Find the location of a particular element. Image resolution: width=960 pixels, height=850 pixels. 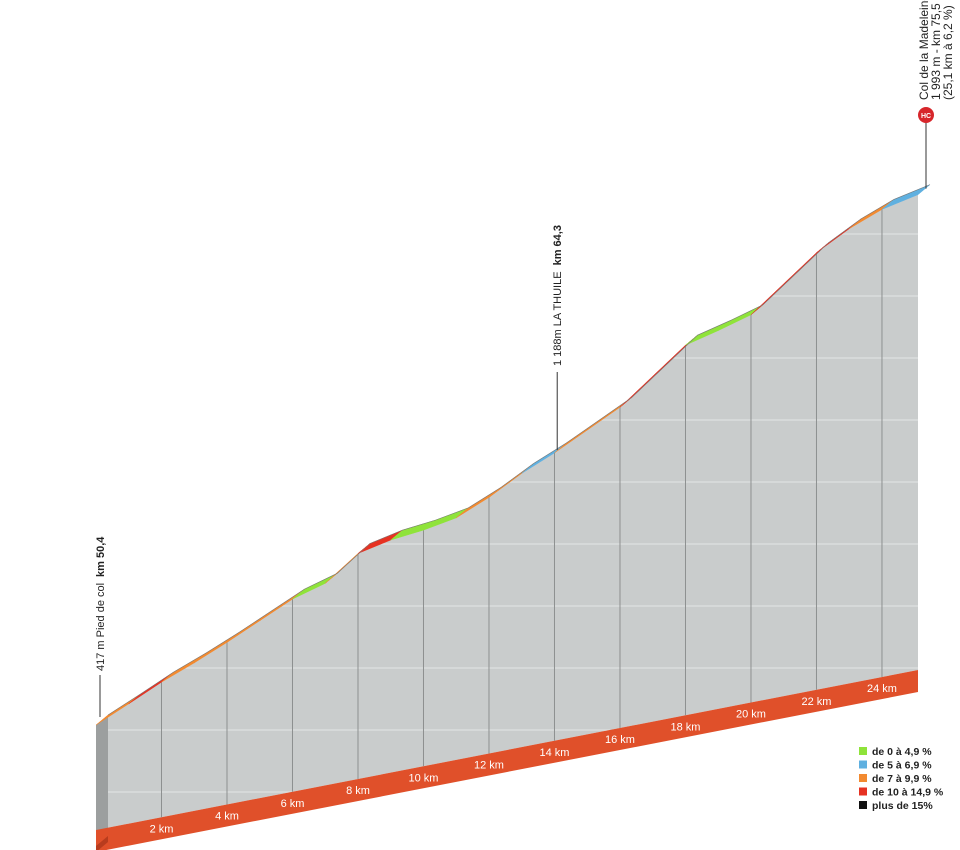

summit-detail: 1 993 m - km 75,5 is located at coordinates (936, 51).